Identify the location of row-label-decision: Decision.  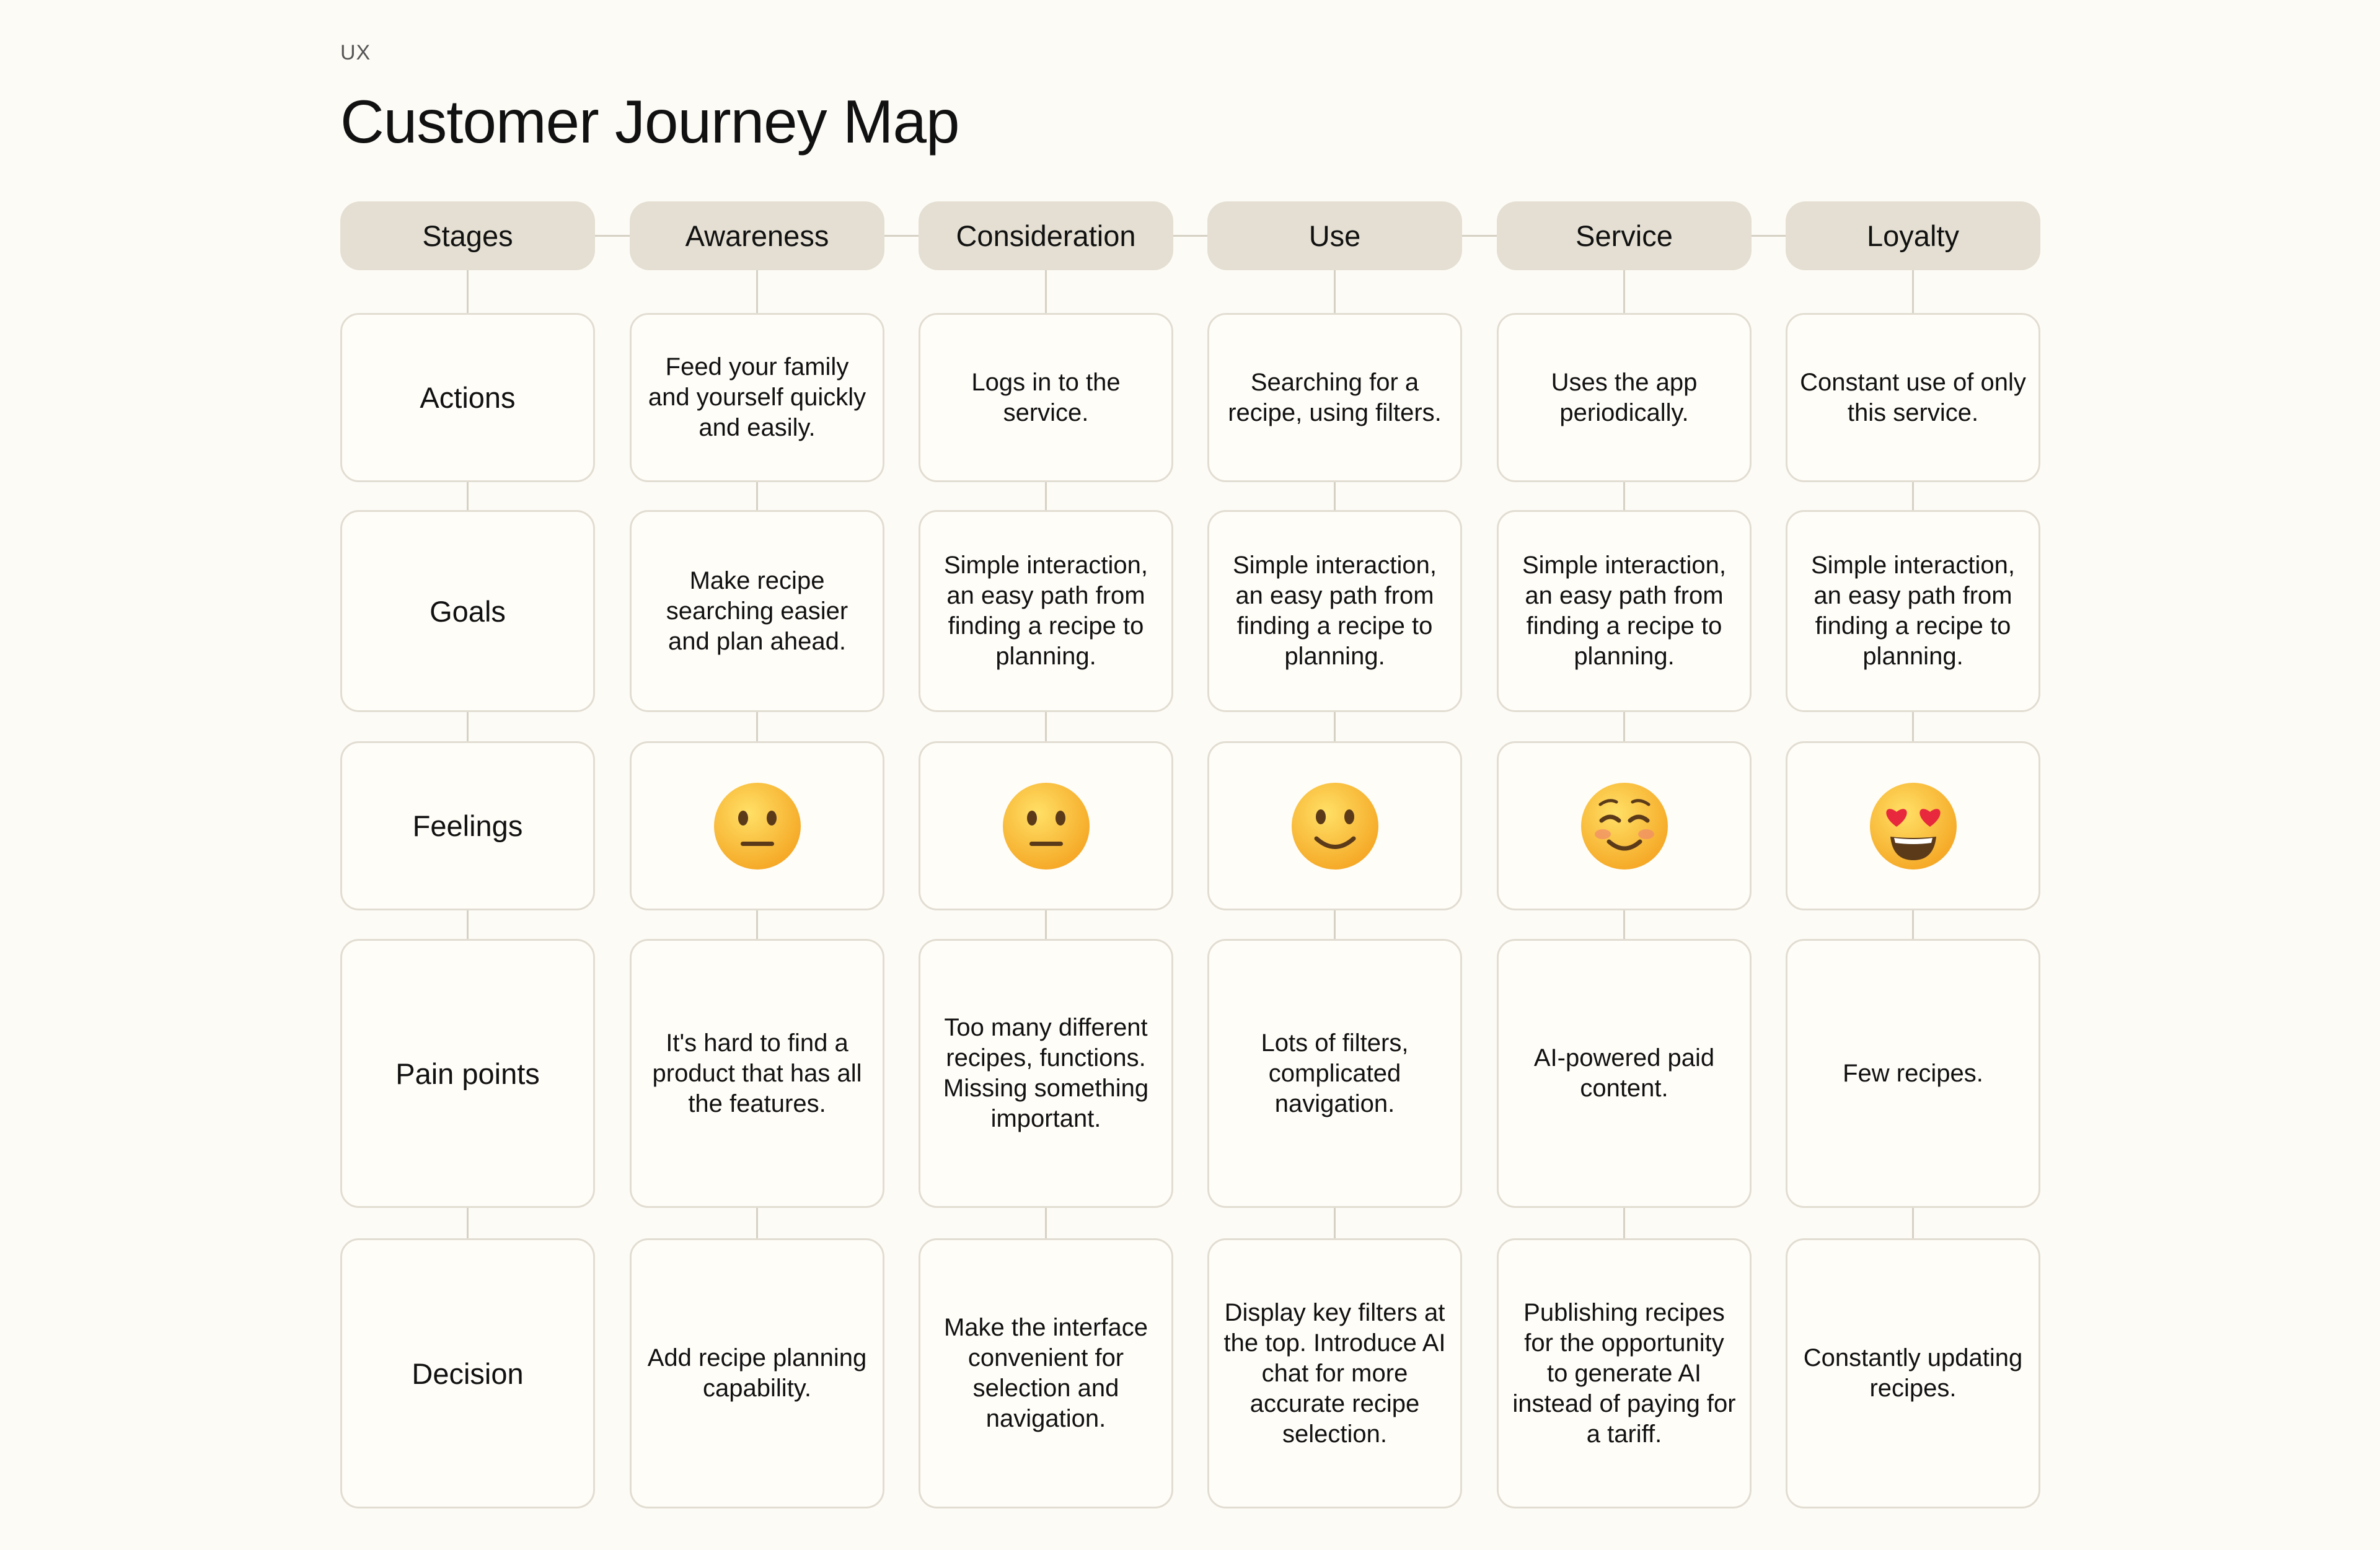
(467, 1373).